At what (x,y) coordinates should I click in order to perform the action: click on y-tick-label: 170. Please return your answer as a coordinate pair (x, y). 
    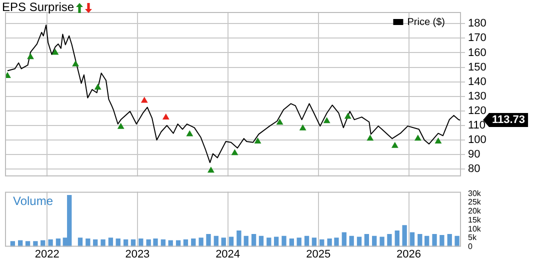
    Looking at the image, I should click on (477, 38).